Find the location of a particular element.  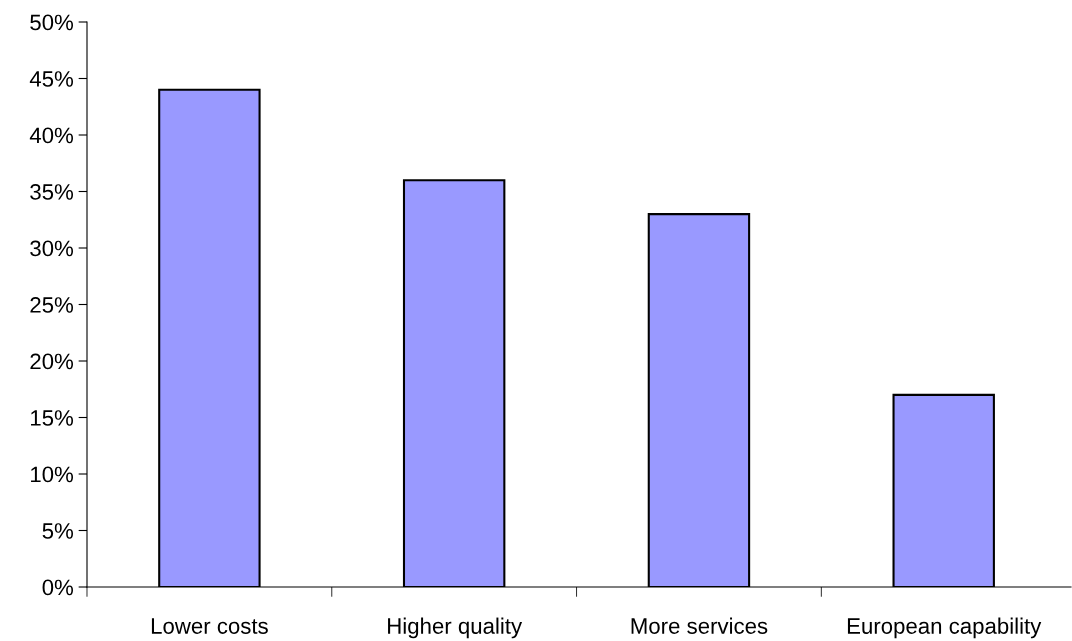

x-tick-label: European capability is located at coordinates (944, 628).